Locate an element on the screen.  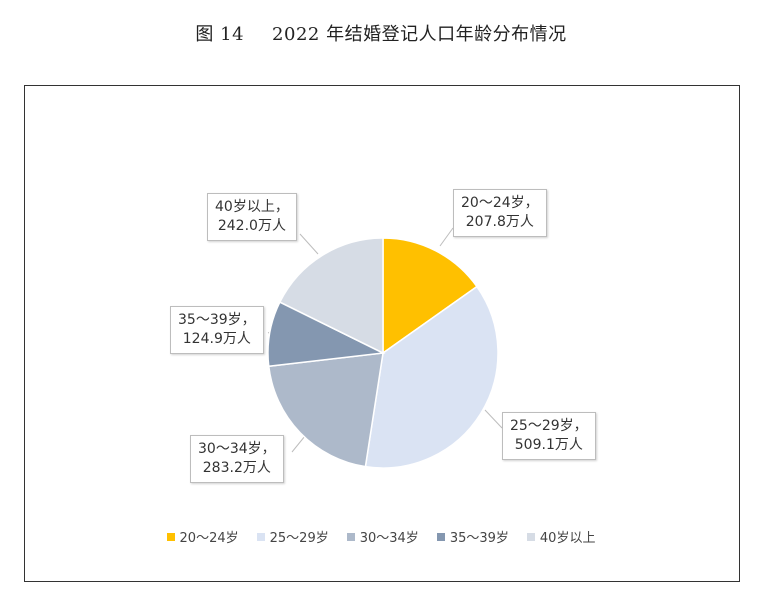
legend-item-40-plus: 40岁以上 is located at coordinates (560, 536).